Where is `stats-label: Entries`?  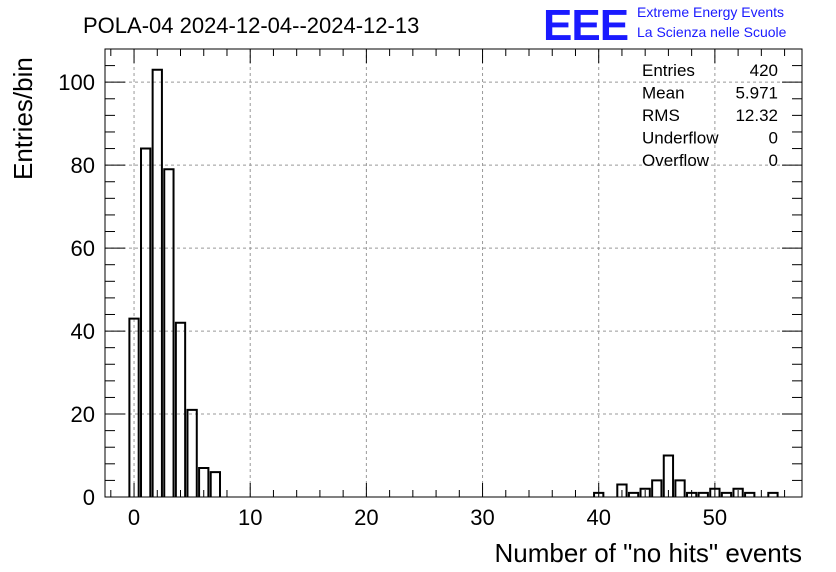
stats-label: Entries is located at coordinates (668, 70).